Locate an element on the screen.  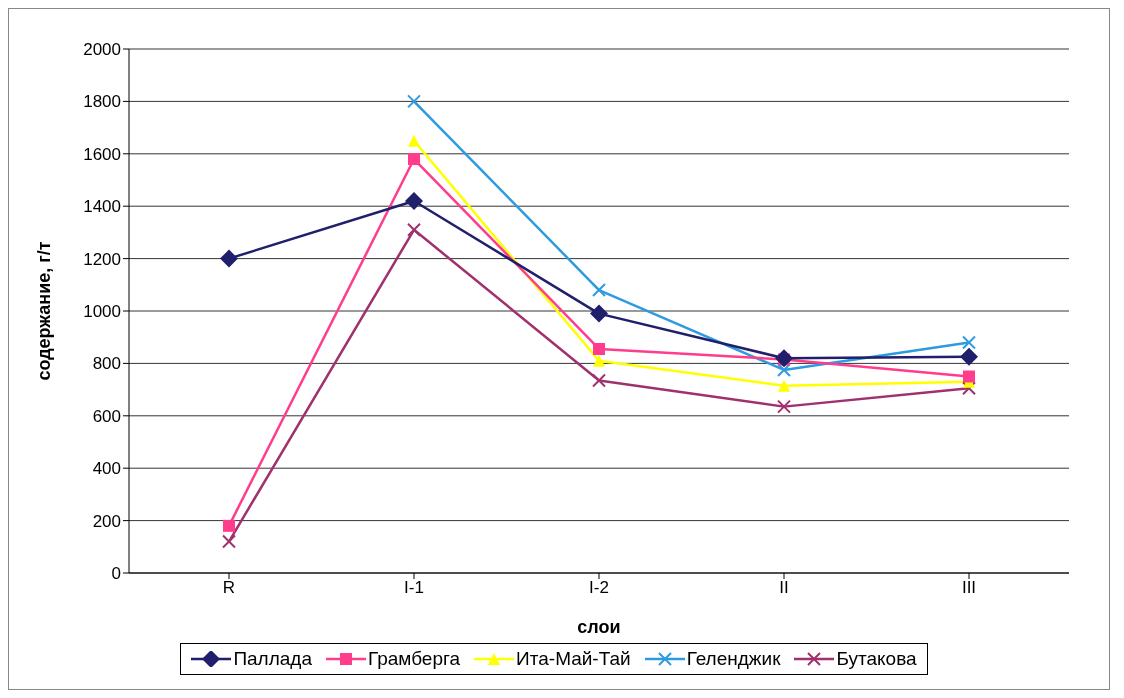
y-tick-label: 400 is located at coordinates (106, 469).